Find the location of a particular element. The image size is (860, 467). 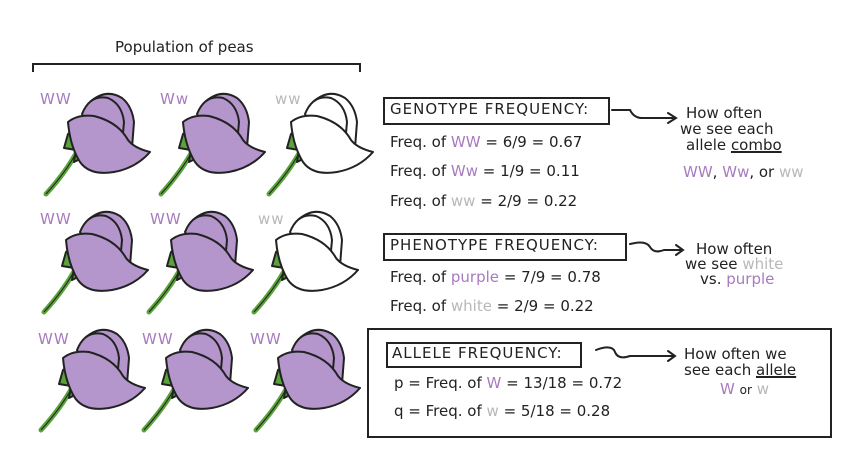

phenotype-row-1-term: purple is located at coordinates (475, 277).